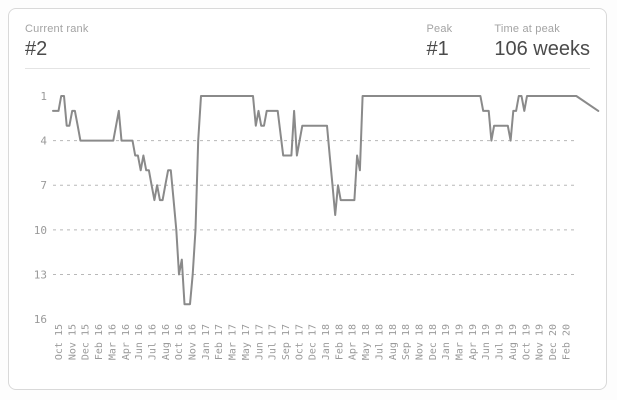 The width and height of the screenshot is (617, 400). What do you see at coordinates (57, 29) in the screenshot?
I see `current-rank-label: Current rank` at bounding box center [57, 29].